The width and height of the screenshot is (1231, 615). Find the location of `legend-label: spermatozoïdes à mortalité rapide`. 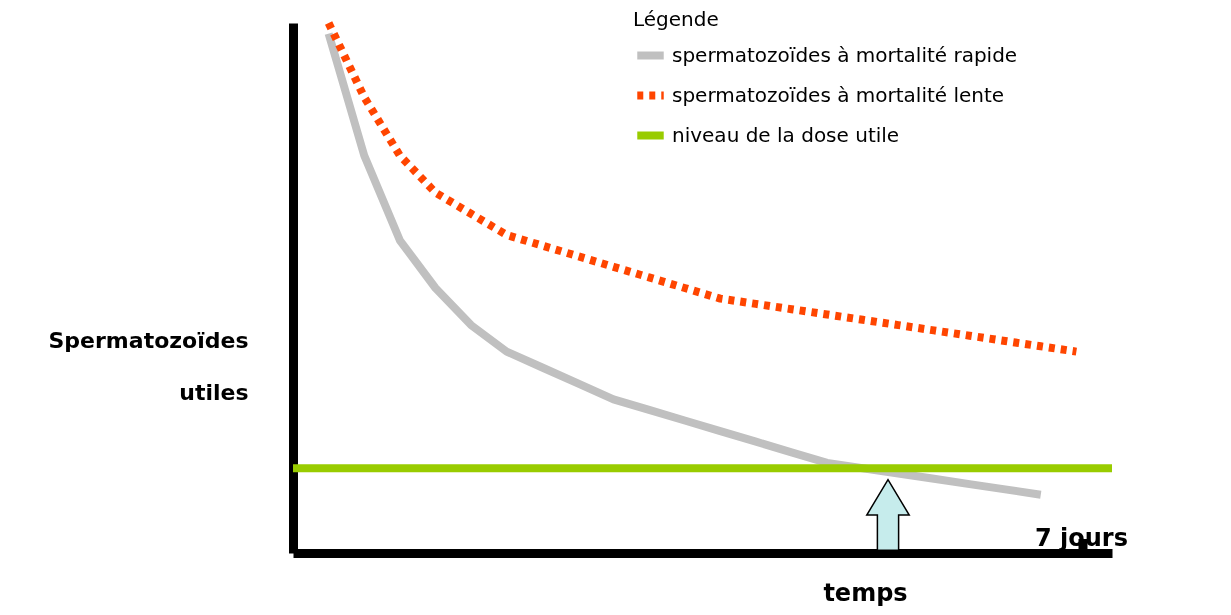

legend-label: spermatozoïdes à mortalité rapide is located at coordinates (845, 54).